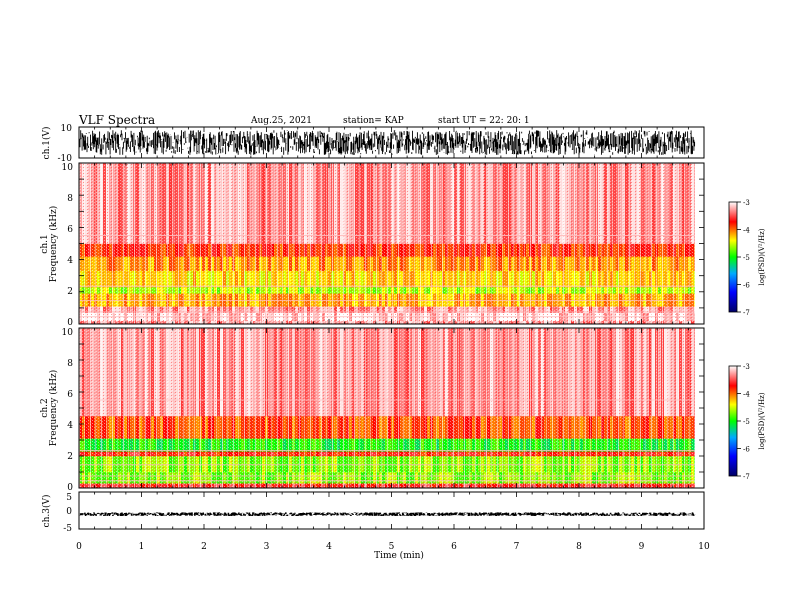 The height and width of the screenshot is (612, 792). I want to click on ch1-spectrogram-ytick-label: 10, so click(68, 168).